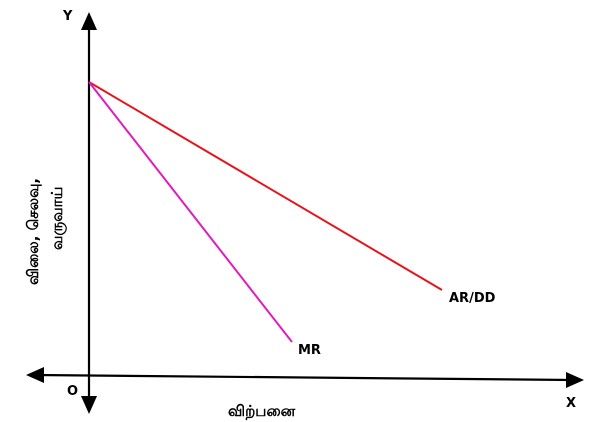 The height and width of the screenshot is (422, 604). Describe the element at coordinates (571, 403) in the screenshot. I see `x-axis-letter: X` at that location.